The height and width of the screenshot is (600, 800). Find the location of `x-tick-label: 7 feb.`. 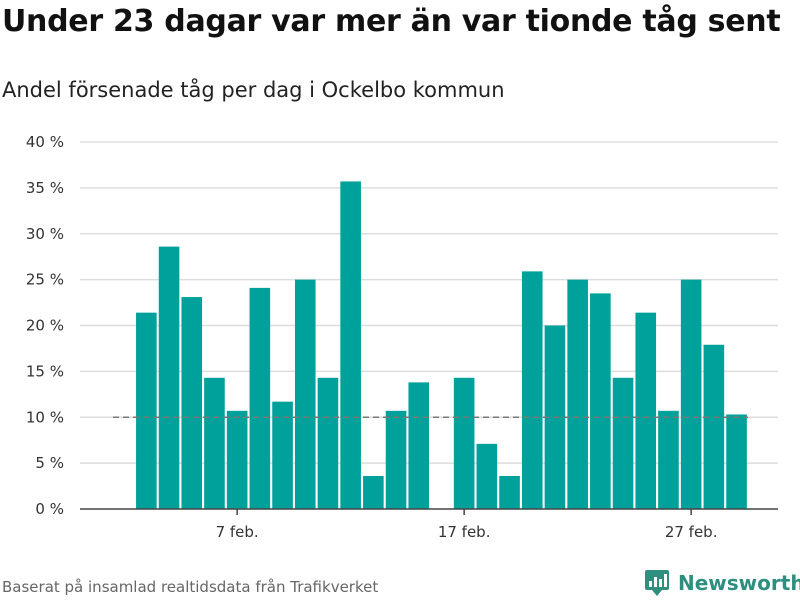

x-tick-label: 7 feb. is located at coordinates (237, 532).